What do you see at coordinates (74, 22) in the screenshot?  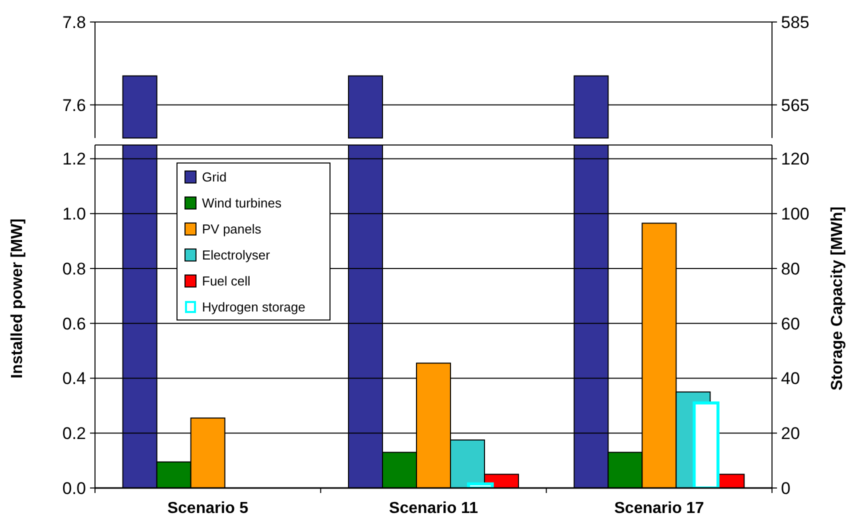 I see `y-tick-label: 7.8` at bounding box center [74, 22].